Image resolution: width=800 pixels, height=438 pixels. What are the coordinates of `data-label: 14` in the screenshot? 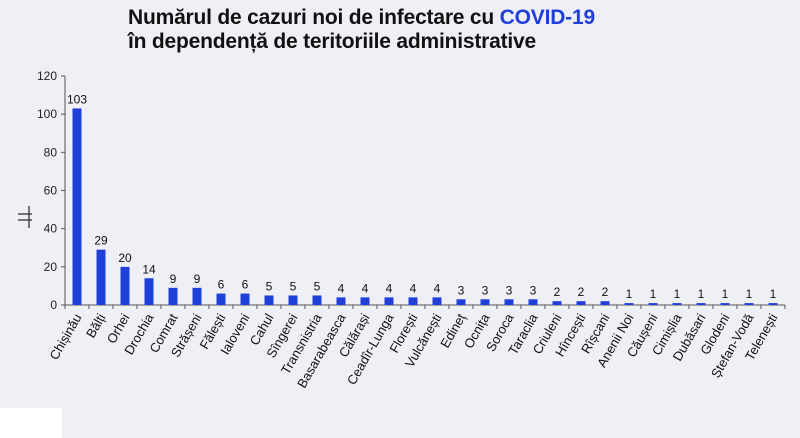 It's located at (149, 269).